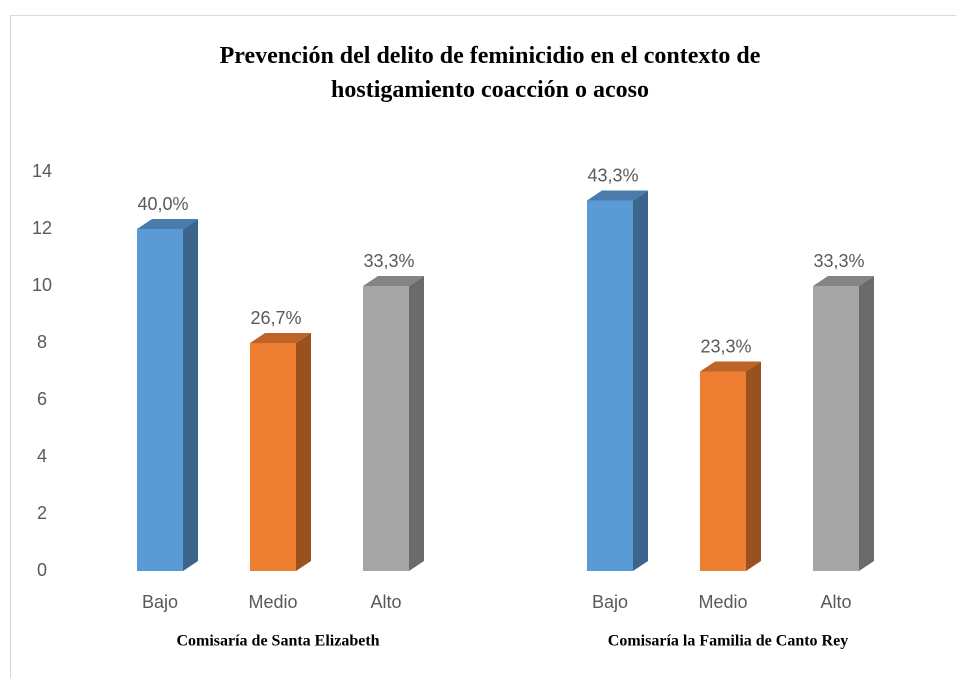  What do you see at coordinates (42, 570) in the screenshot?
I see `y-tick-label: 0` at bounding box center [42, 570].